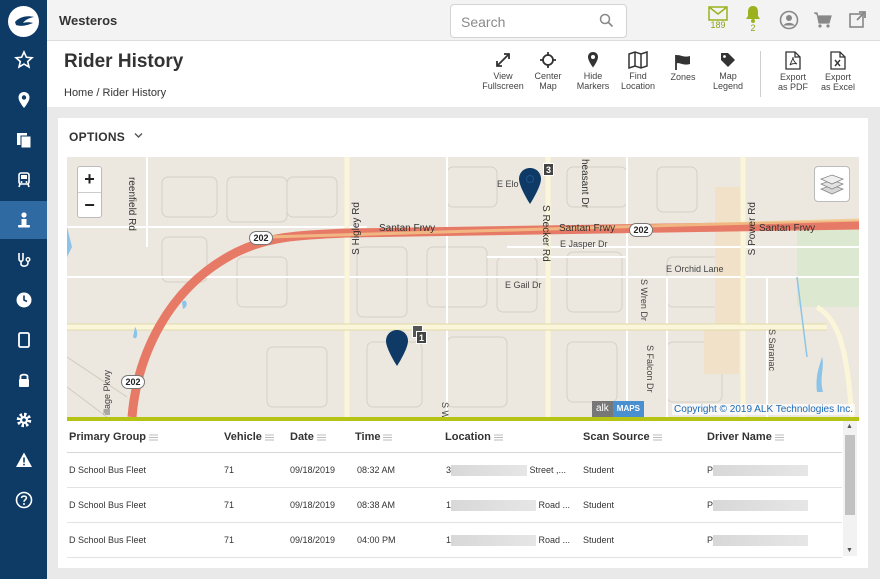 The image size is (880, 579). What do you see at coordinates (79, 93) in the screenshot?
I see `breadcrumb-home: Home` at bounding box center [79, 93].